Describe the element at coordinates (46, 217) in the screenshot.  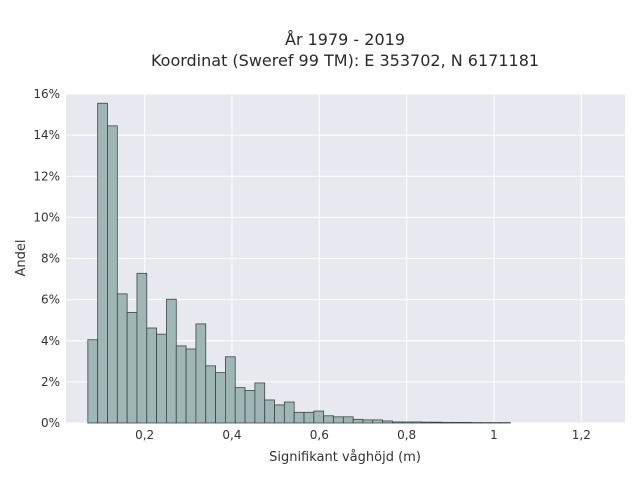
I see `y-tick-label: 10%` at that location.